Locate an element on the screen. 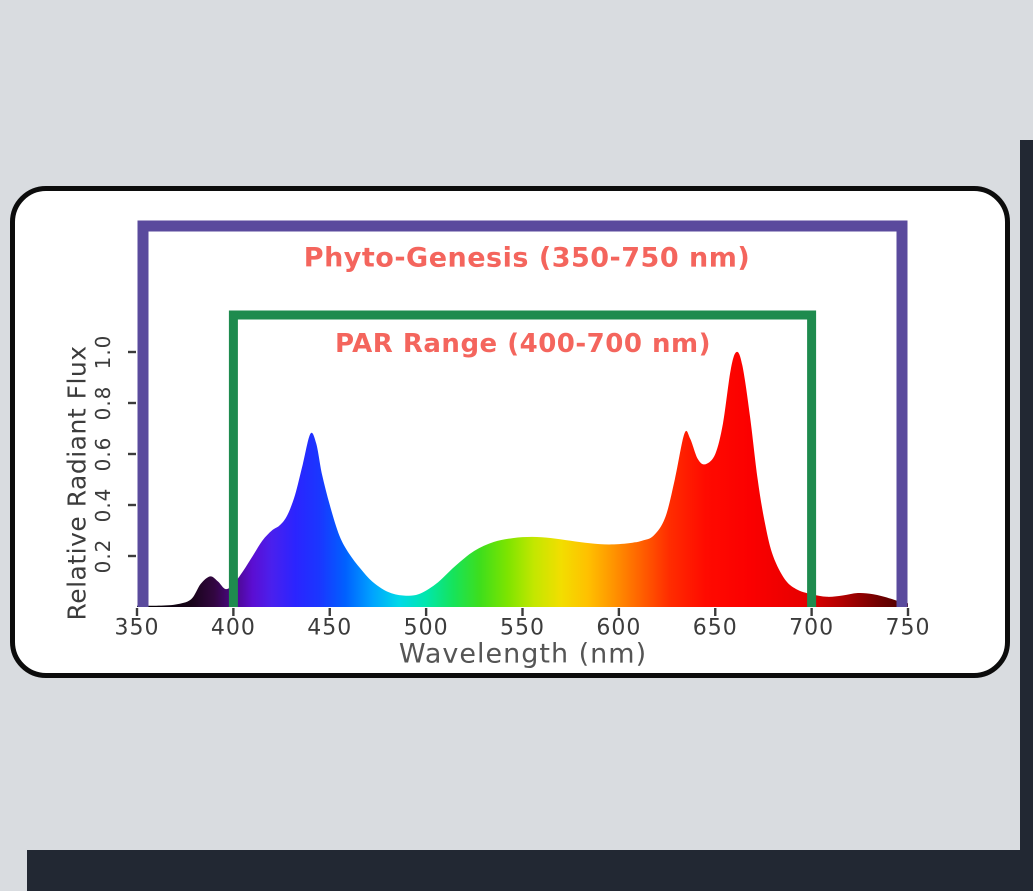 Image resolution: width=1033 pixels, height=891 pixels. page-edge-bottom is located at coordinates (530, 870).